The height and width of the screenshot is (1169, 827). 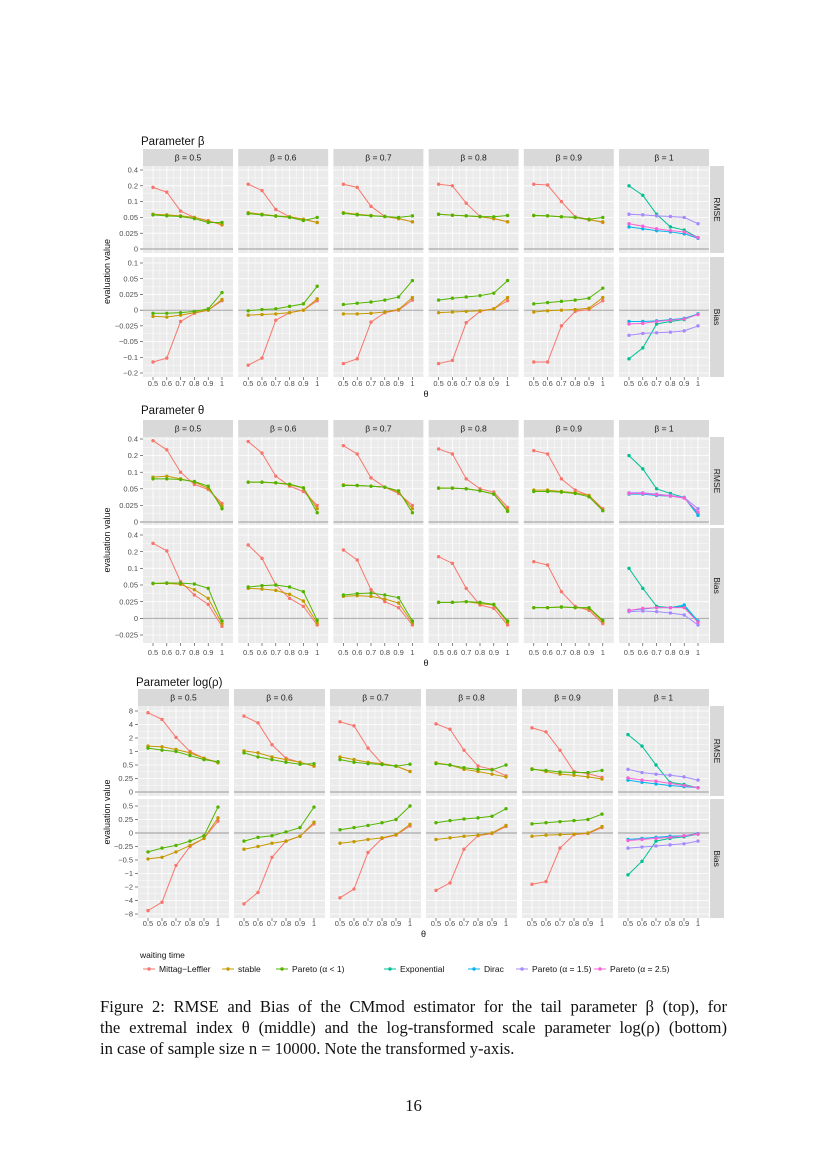 What do you see at coordinates (249, 969) in the screenshot?
I see `legend-label: stable` at bounding box center [249, 969].